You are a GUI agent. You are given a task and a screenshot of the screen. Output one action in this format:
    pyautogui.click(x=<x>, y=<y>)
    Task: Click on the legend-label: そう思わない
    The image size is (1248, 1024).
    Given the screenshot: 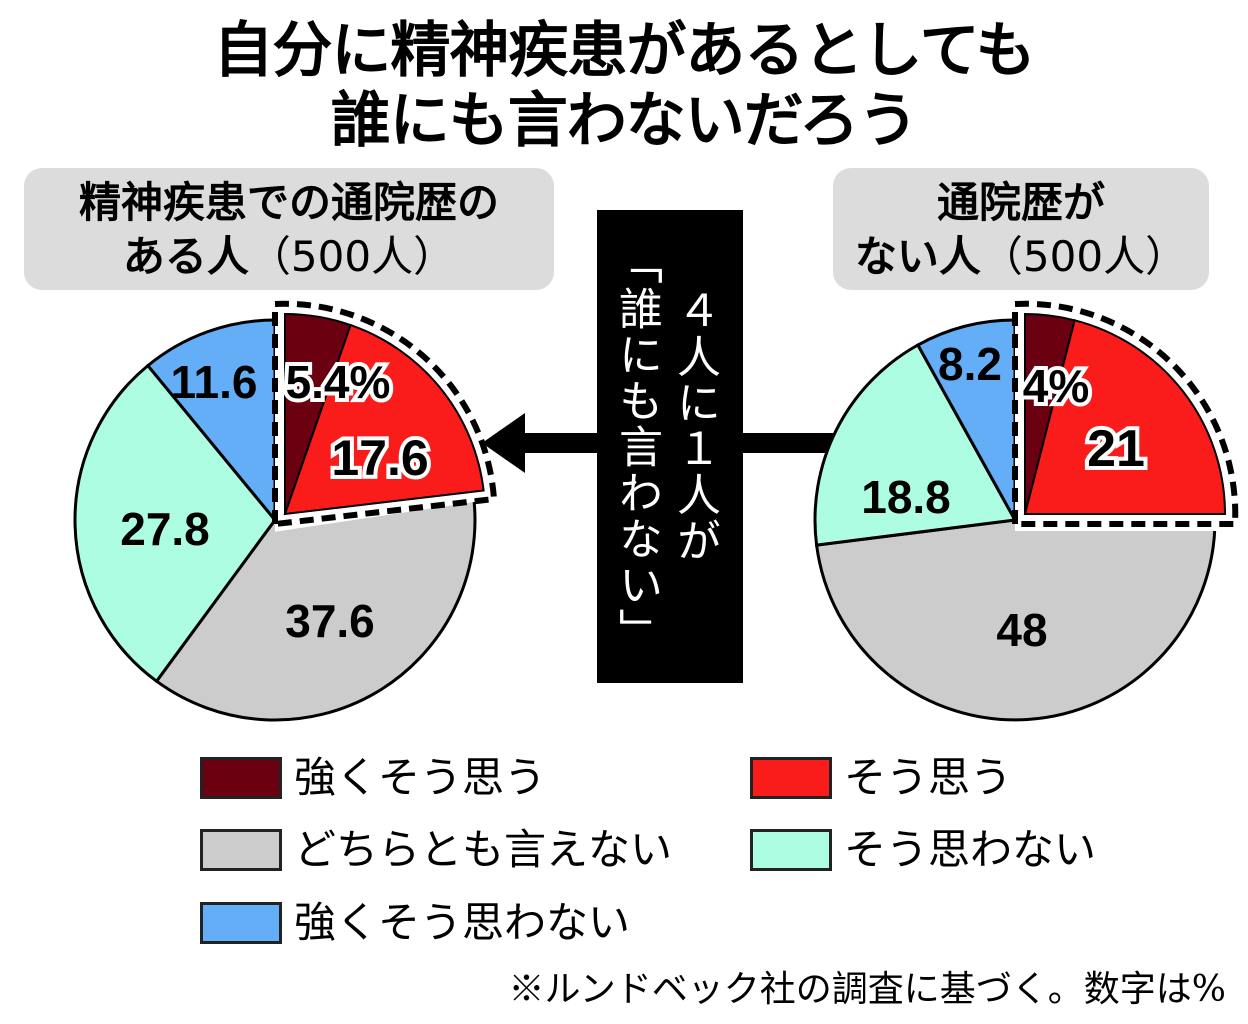 What is the action you would take?
    pyautogui.click(x=970, y=849)
    